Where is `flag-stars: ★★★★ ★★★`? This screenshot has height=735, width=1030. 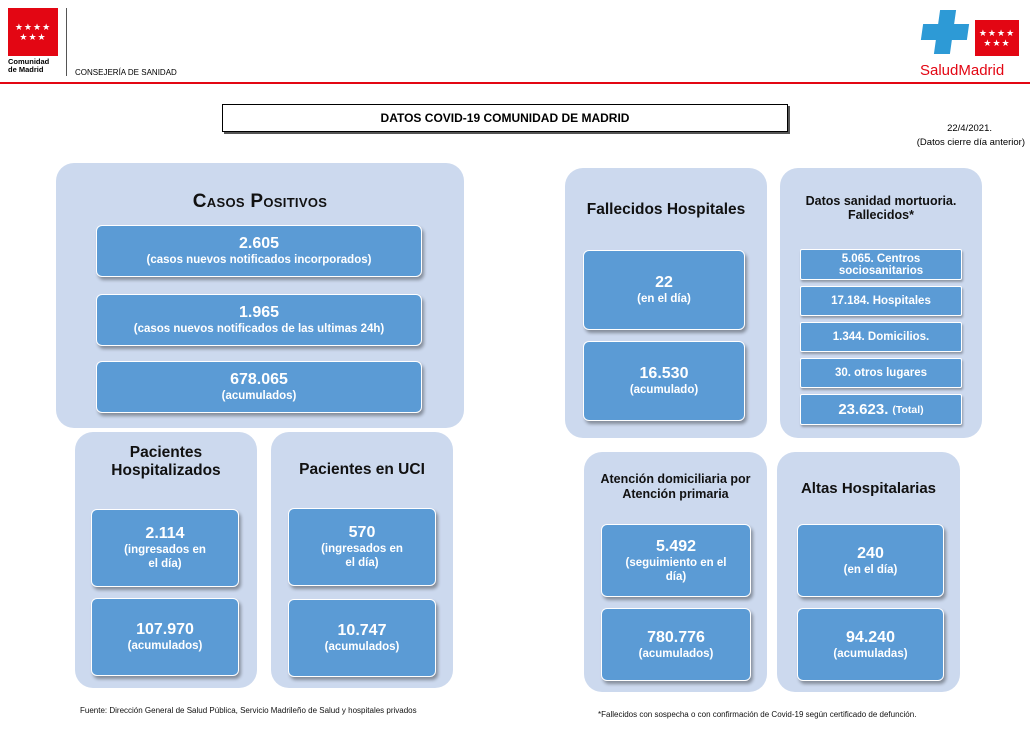 flag-stars: ★★★★ ★★★ is located at coordinates (33, 32).